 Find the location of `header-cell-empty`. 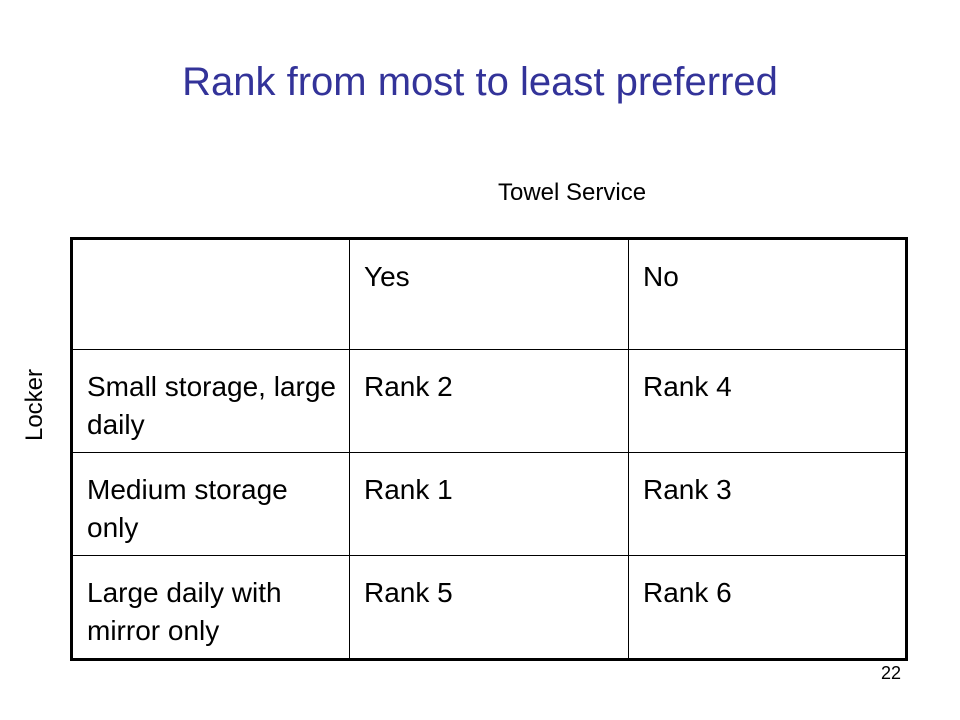

header-cell-empty is located at coordinates (210, 293).